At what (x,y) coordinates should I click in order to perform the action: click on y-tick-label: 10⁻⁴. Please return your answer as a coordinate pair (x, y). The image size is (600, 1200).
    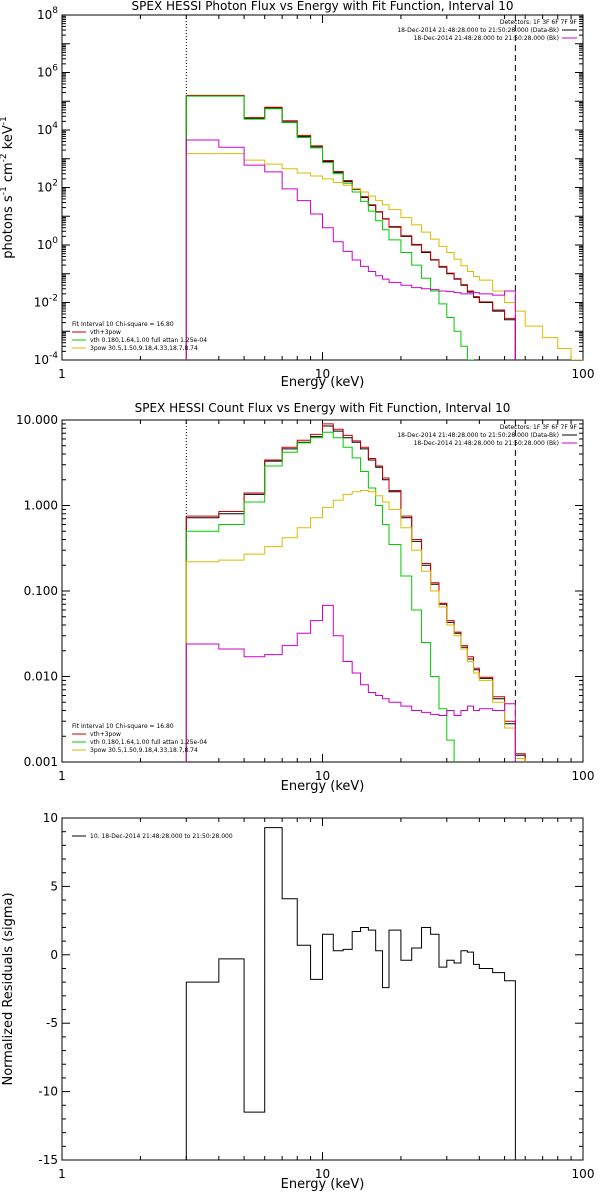
    Looking at the image, I should click on (46, 359).